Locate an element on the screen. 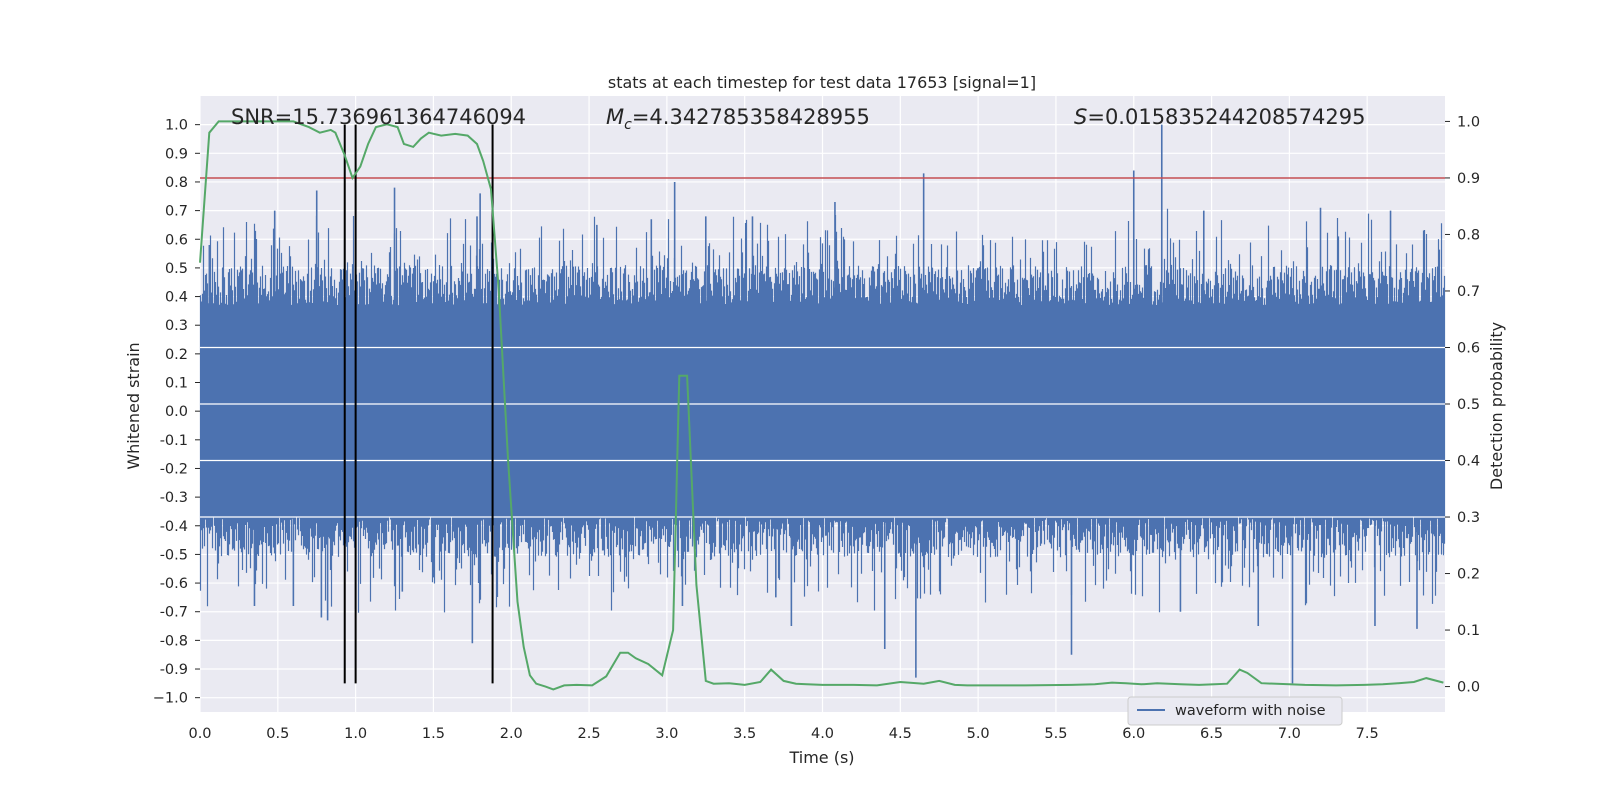  y-right-tick-label-9: 0.1 is located at coordinates (1468, 631).